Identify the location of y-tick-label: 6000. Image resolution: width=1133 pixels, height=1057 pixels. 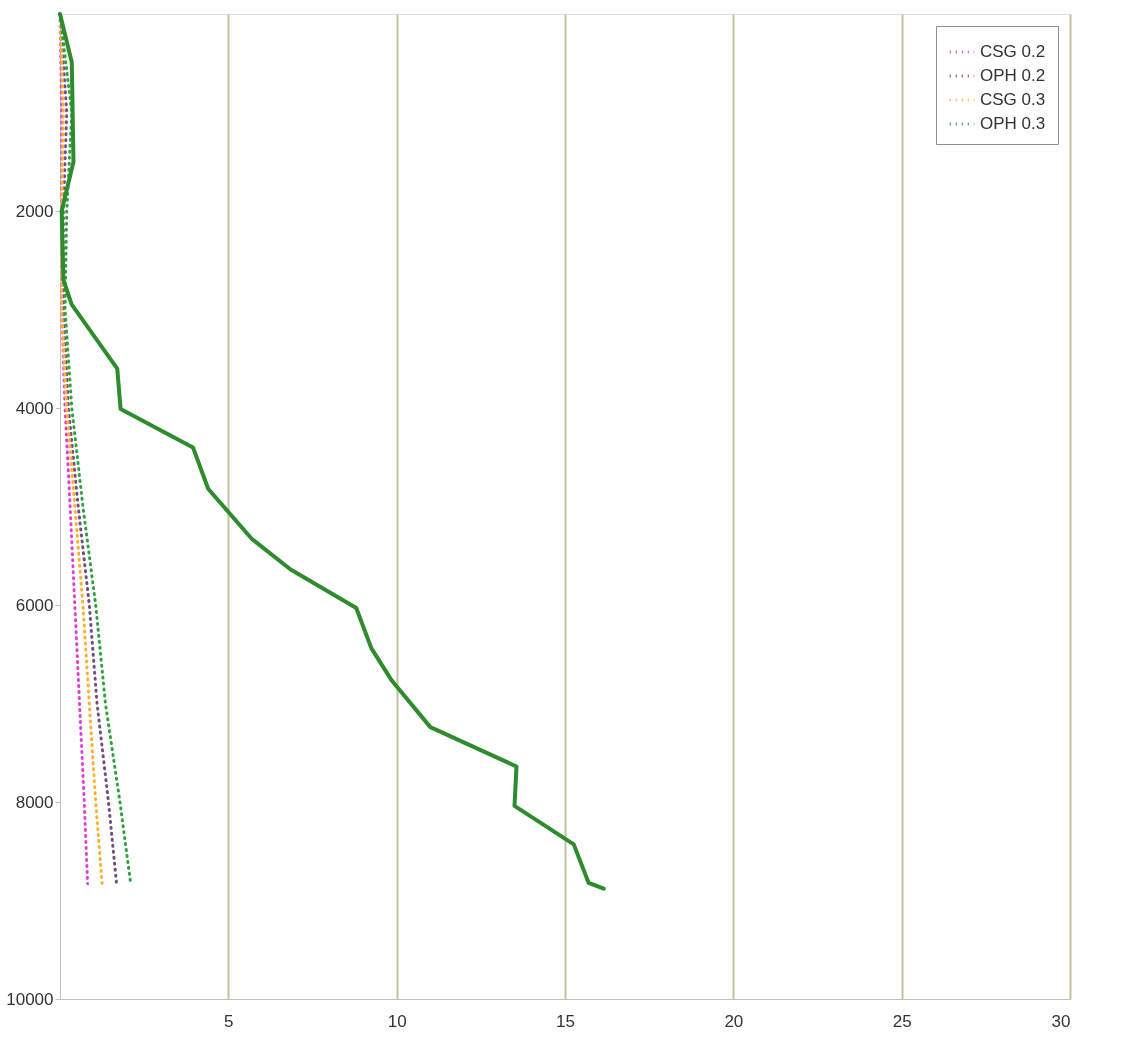
(34, 605).